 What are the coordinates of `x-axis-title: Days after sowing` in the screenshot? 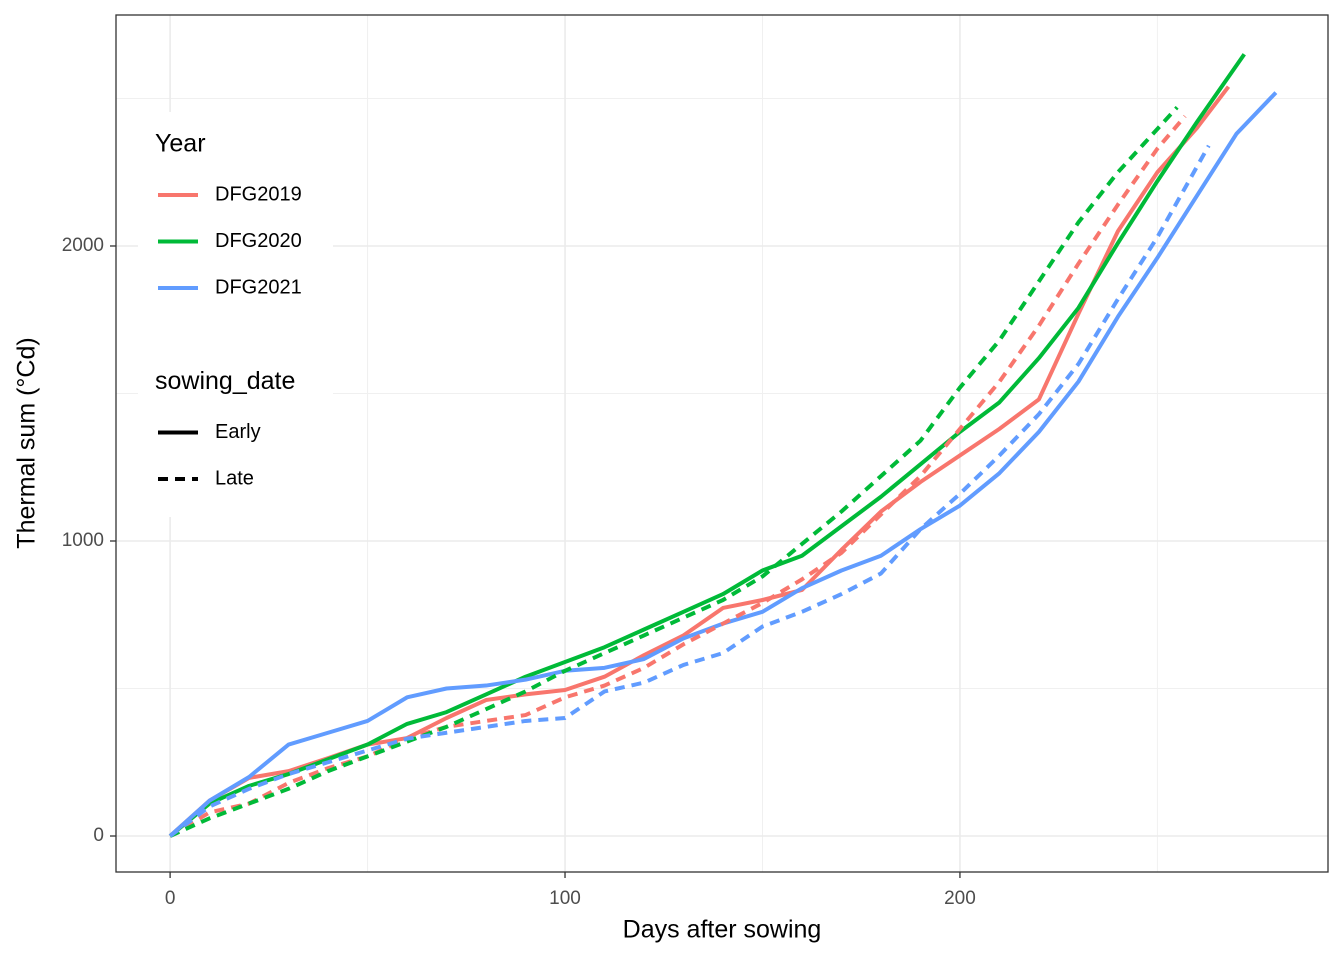 It's located at (722, 930).